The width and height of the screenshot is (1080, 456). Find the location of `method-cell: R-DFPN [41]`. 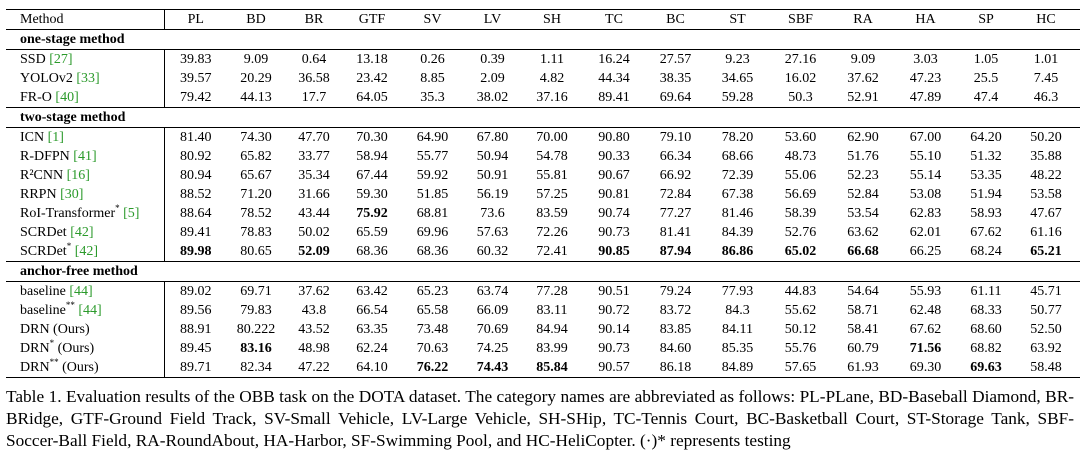

method-cell: R-DFPN [41] is located at coordinates (85, 156).